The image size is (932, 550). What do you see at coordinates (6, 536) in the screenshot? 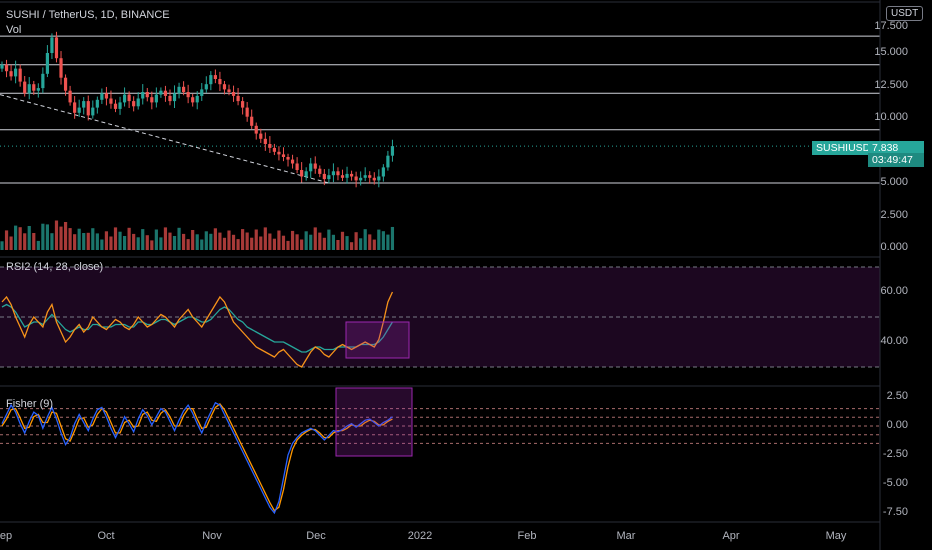
I see `time-axis-tick: ep` at bounding box center [6, 536].